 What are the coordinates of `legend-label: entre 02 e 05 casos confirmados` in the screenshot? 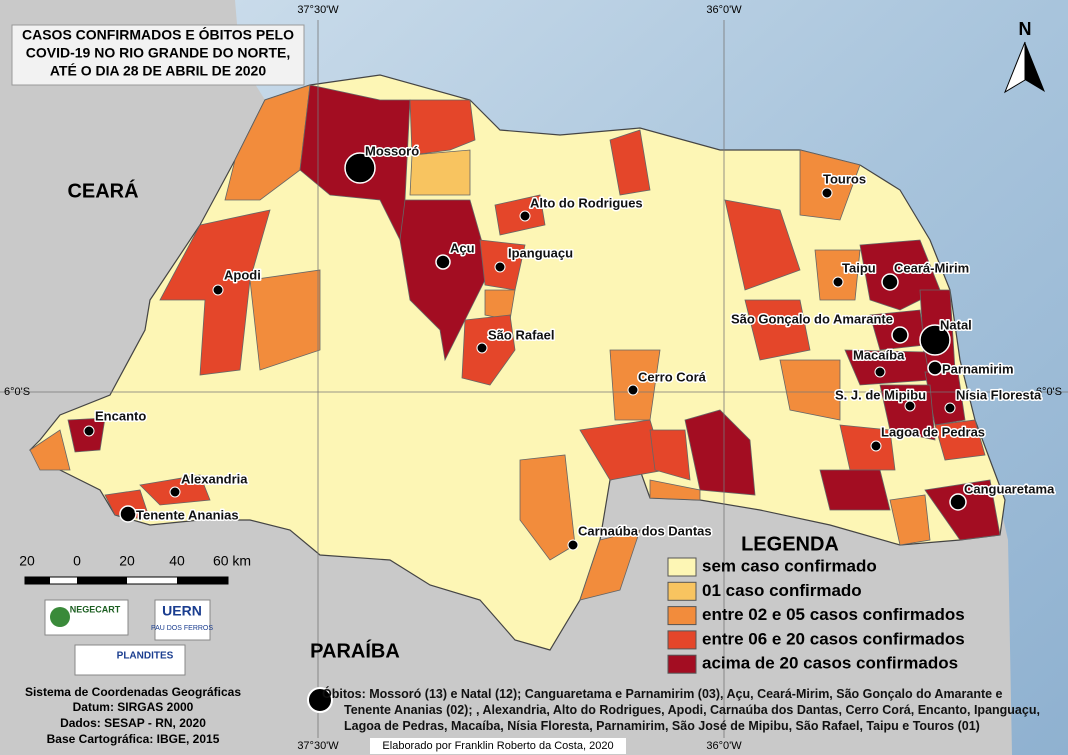 It's located at (833, 614).